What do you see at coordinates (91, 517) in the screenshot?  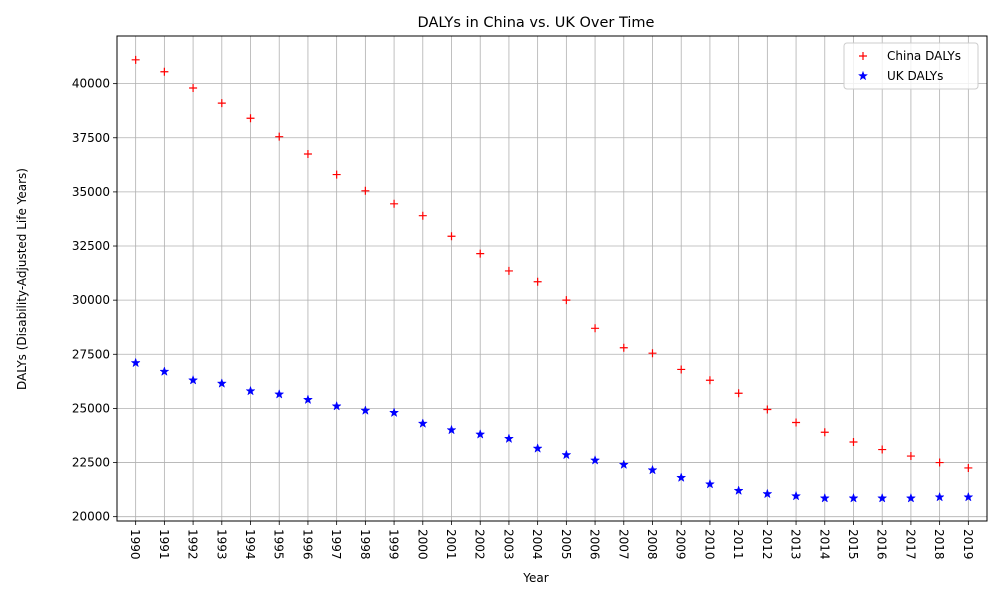 I see `y-tick-label: 20000` at bounding box center [91, 517].